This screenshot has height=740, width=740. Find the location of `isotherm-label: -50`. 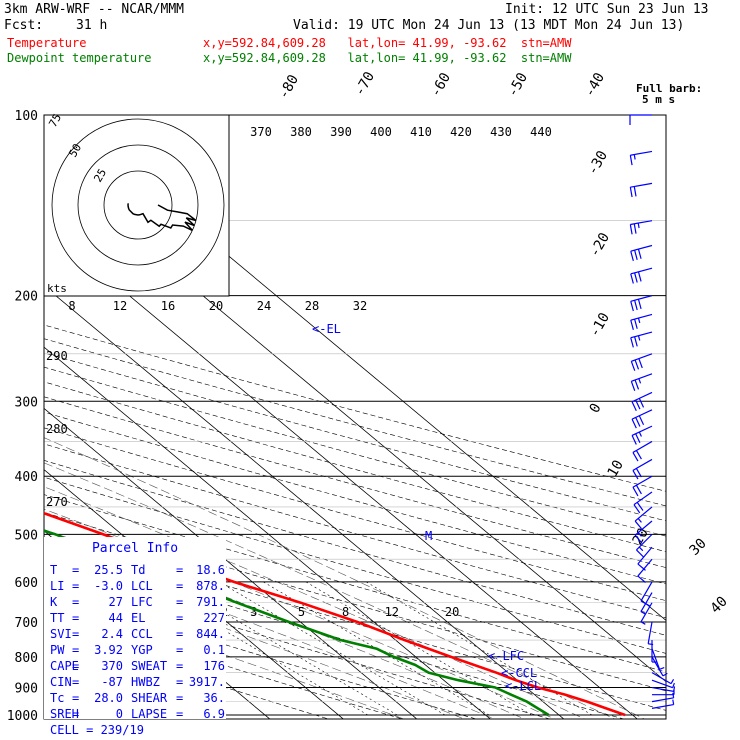

isotherm-label: -50 is located at coordinates (518, 85).